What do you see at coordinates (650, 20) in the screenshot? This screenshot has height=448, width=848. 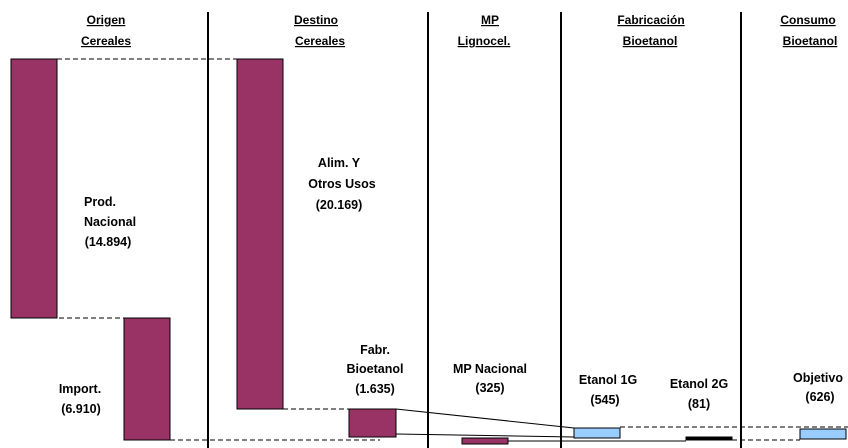 I see `header-fabricacion-line1: Fabricación` at bounding box center [650, 20].